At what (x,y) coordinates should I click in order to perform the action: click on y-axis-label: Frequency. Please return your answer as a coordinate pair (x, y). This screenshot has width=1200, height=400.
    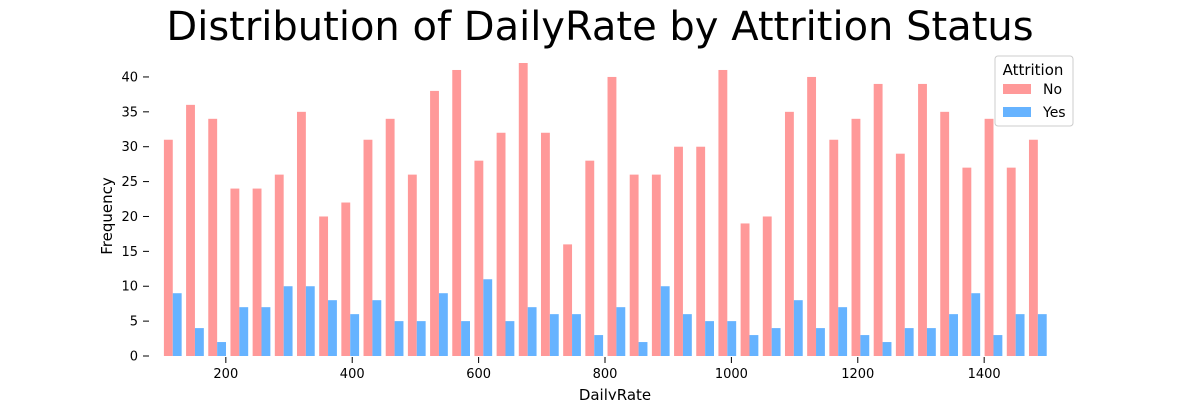
    Looking at the image, I should click on (107, 216).